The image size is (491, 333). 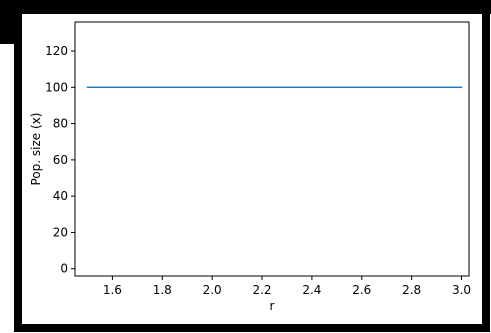 What do you see at coordinates (60, 196) in the screenshot?
I see `y-tick-label: 40` at bounding box center [60, 196].